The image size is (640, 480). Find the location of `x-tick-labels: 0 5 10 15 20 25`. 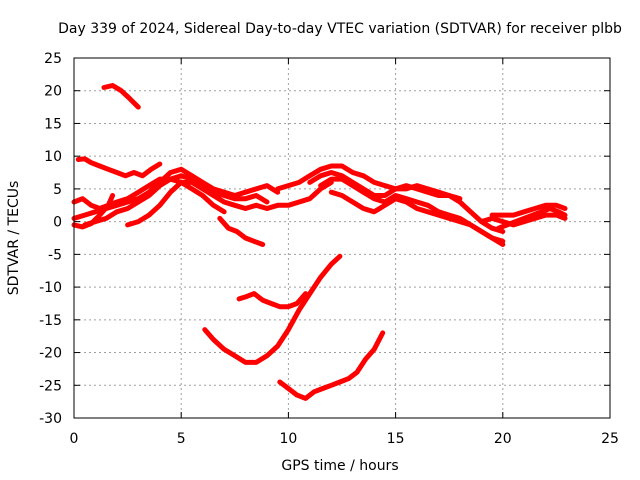

x-tick-labels: 0 5 10 15 20 25 is located at coordinates (344, 439).